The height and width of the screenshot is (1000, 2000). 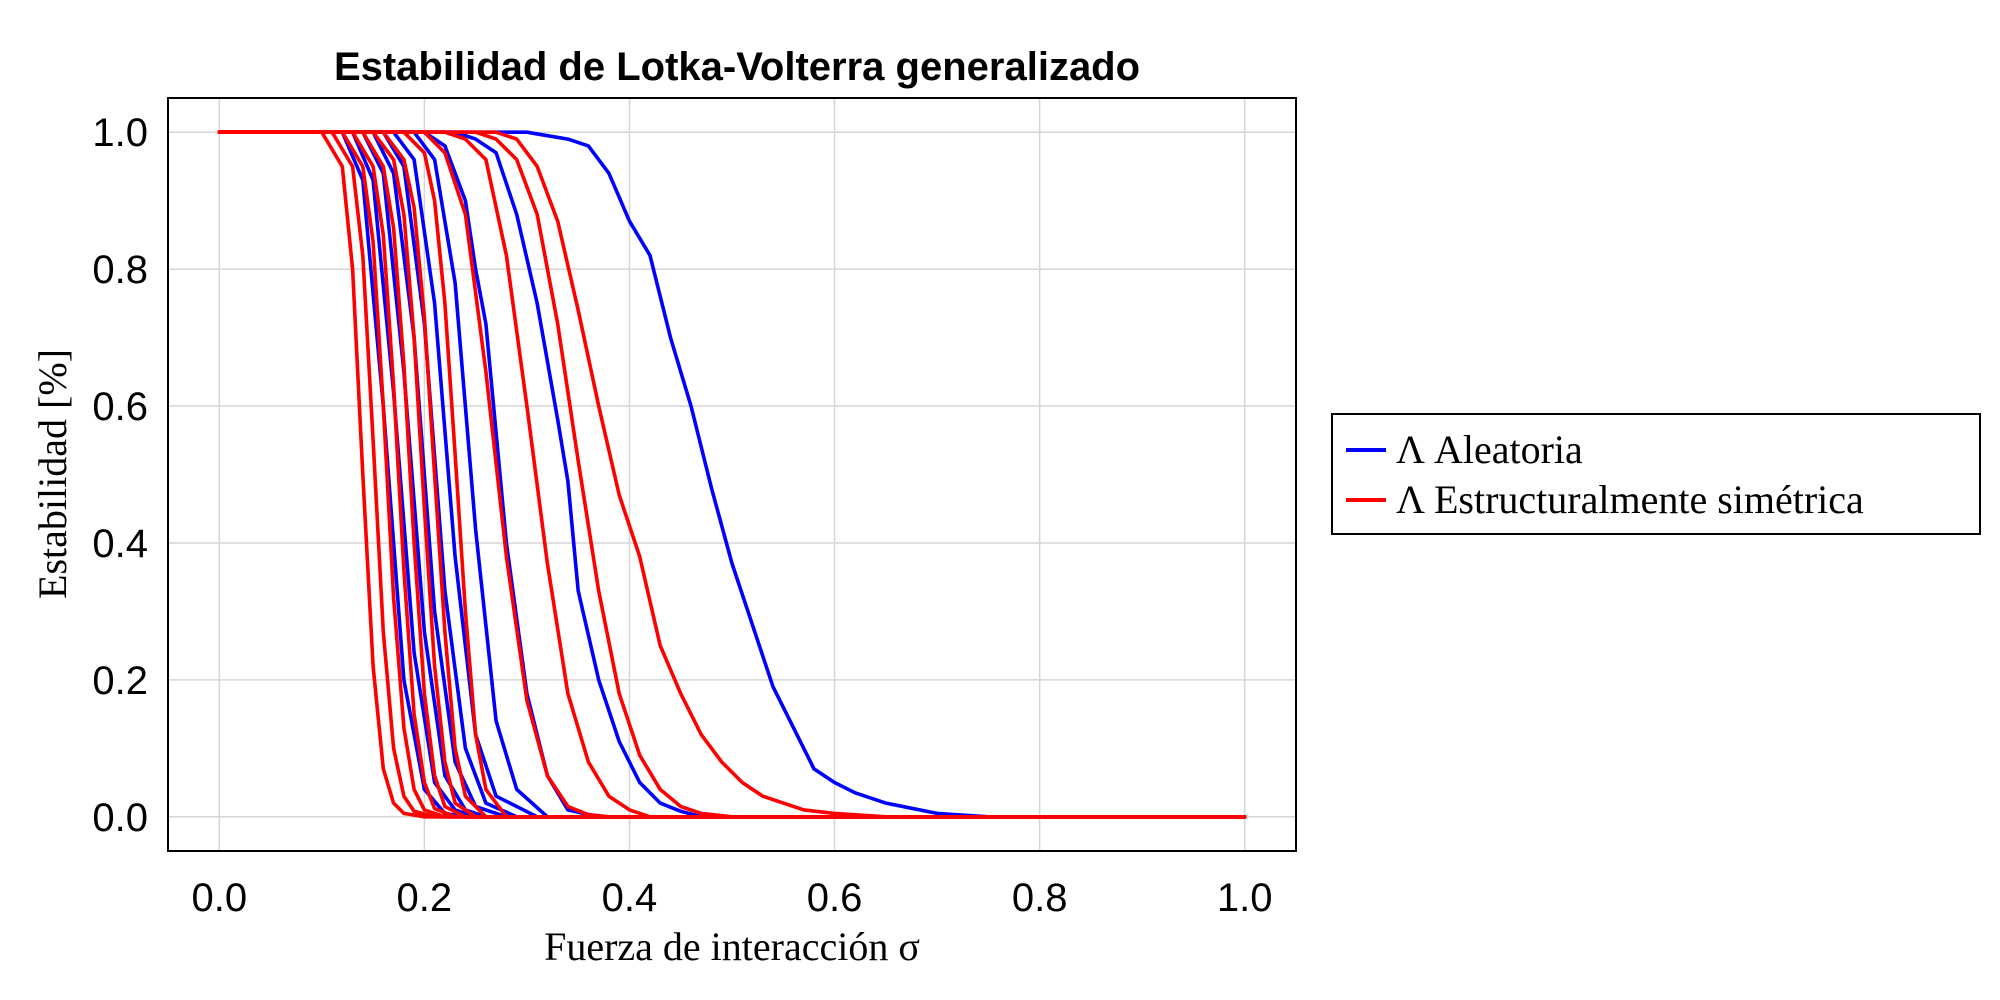 I want to click on x-tick-label: 1.0, so click(x=1245, y=898).